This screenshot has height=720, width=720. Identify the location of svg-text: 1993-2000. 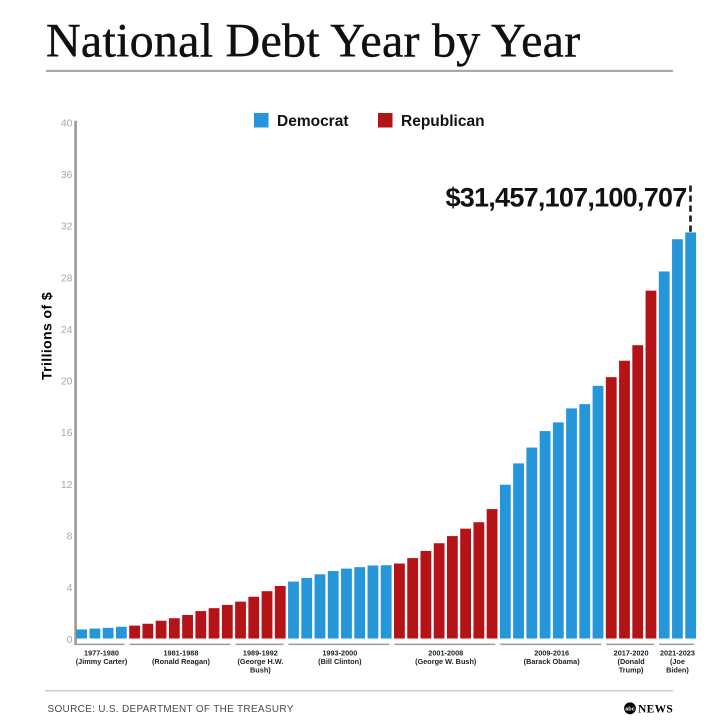
(339, 652).